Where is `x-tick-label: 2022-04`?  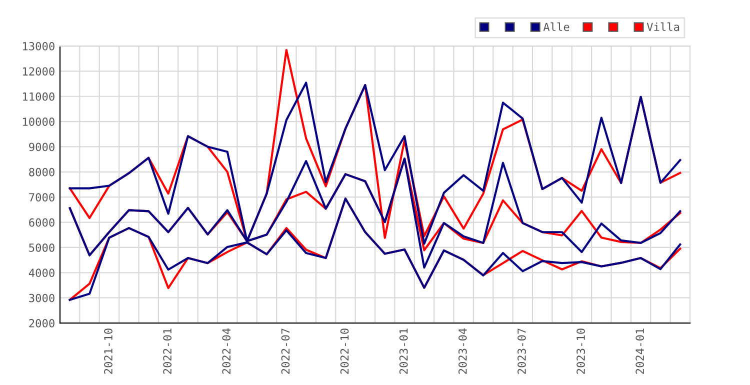
x-tick-label: 2022-04 is located at coordinates (226, 351).